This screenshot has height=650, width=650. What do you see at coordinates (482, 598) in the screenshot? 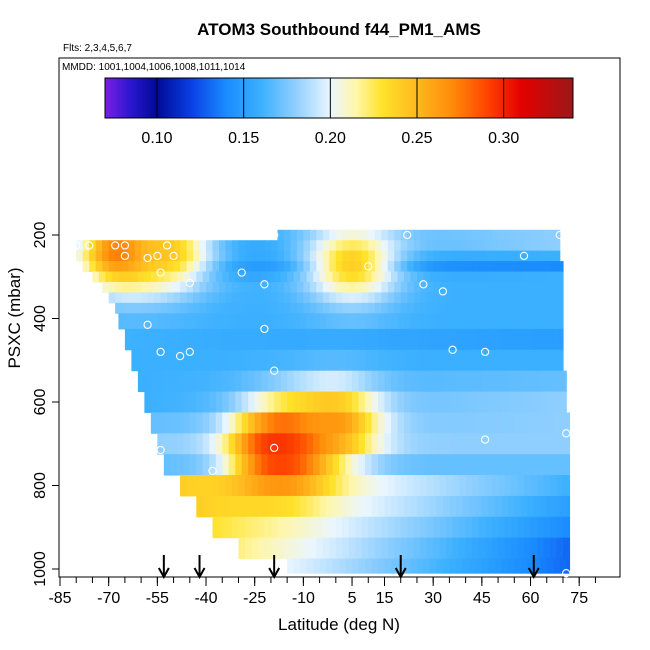
I see `x-tick-label: 45` at bounding box center [482, 598].